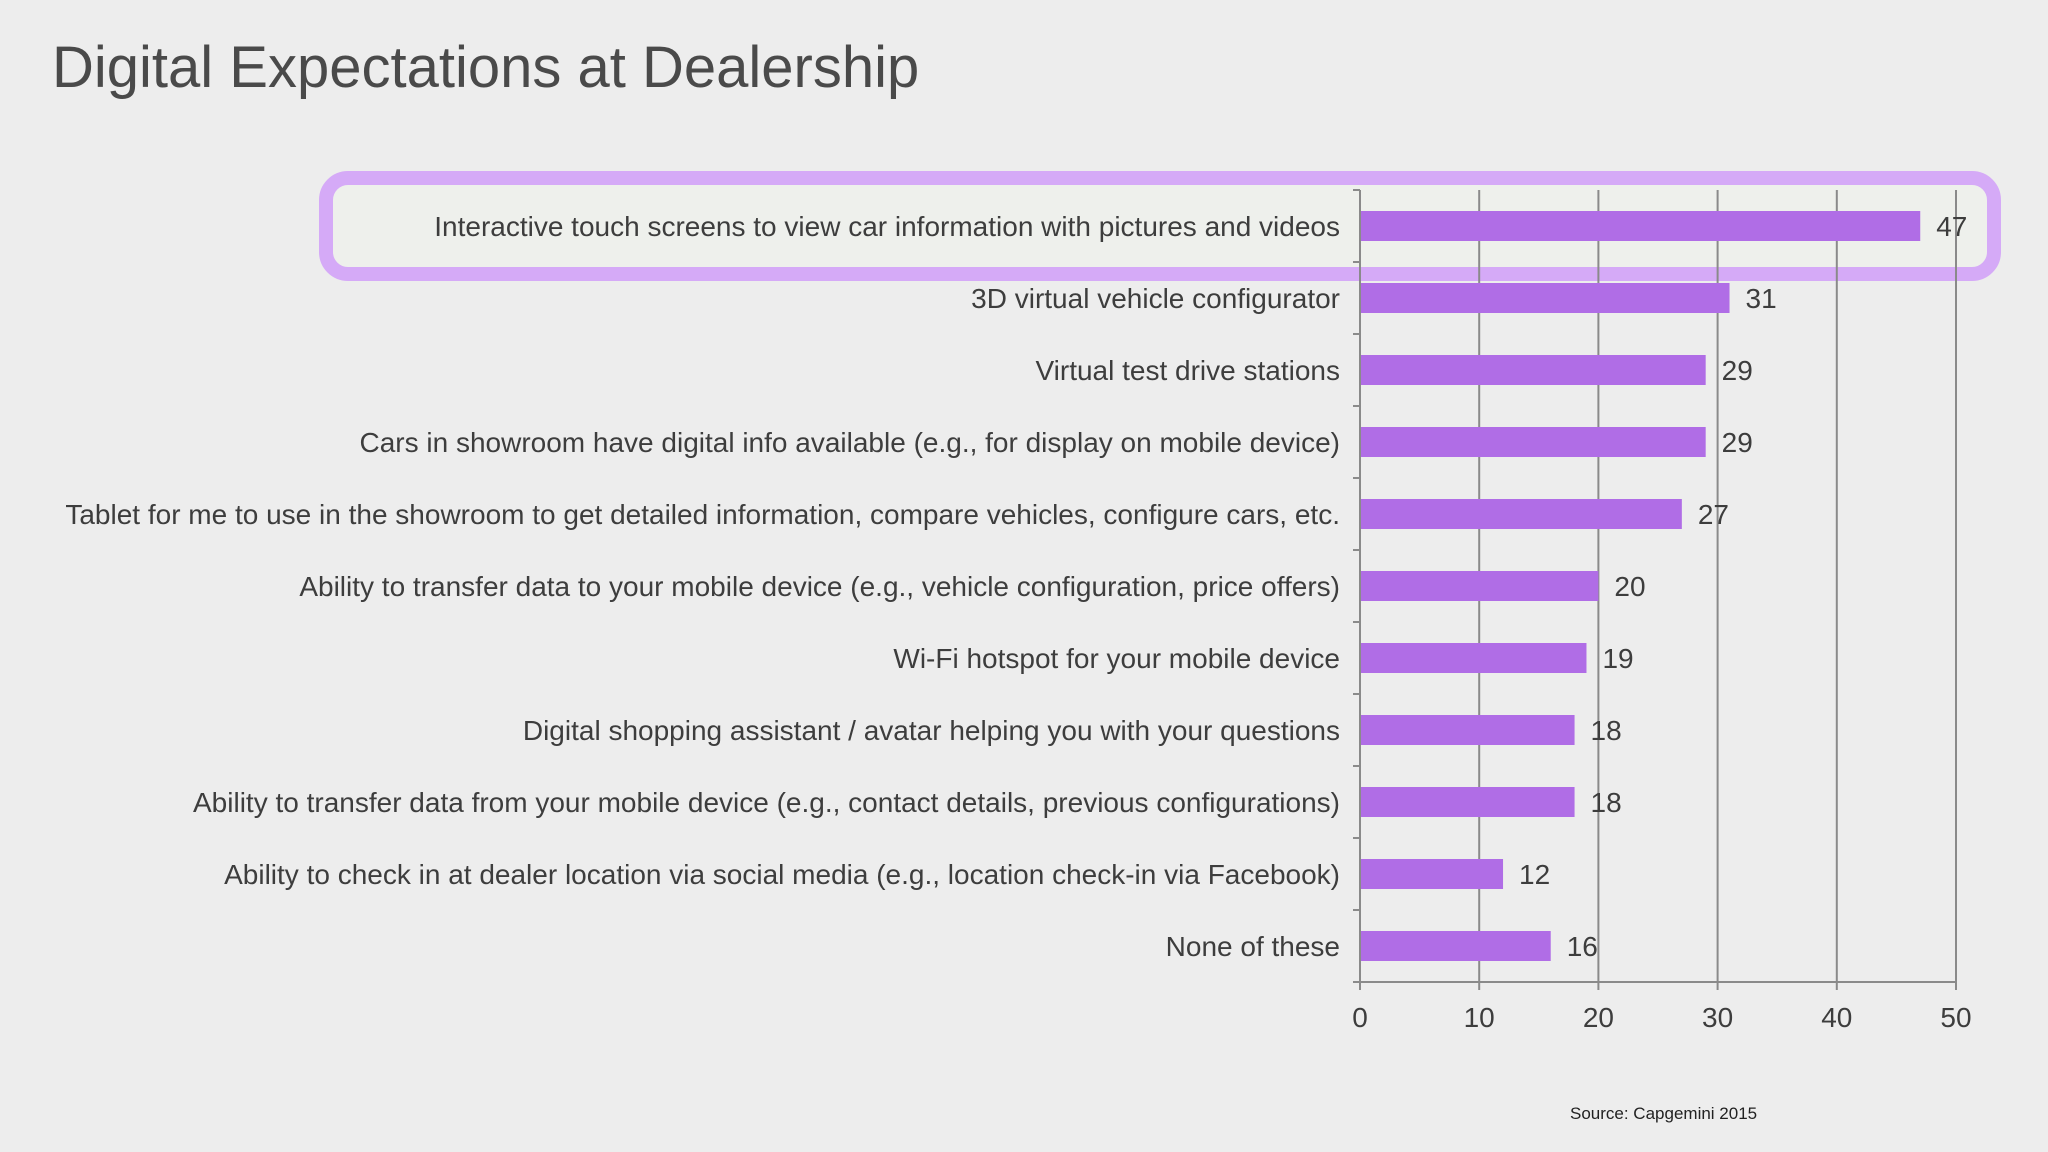 Image resolution: width=2048 pixels, height=1152 pixels. What do you see at coordinates (1629, 586) in the screenshot?
I see `data-label: 20` at bounding box center [1629, 586].